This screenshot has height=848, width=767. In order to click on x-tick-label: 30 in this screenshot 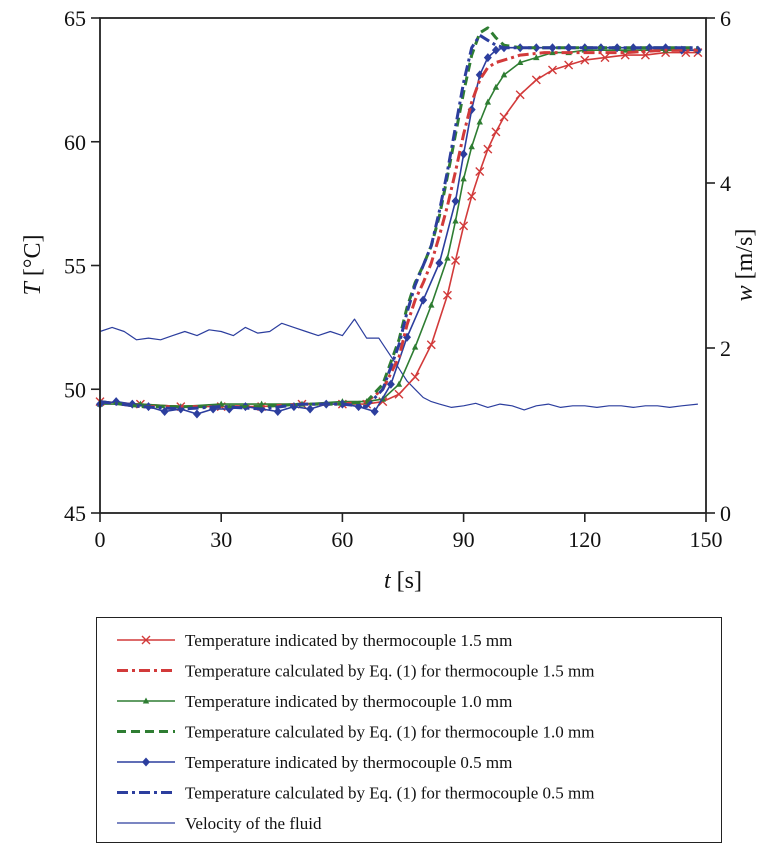, I will do `click(221, 539)`.